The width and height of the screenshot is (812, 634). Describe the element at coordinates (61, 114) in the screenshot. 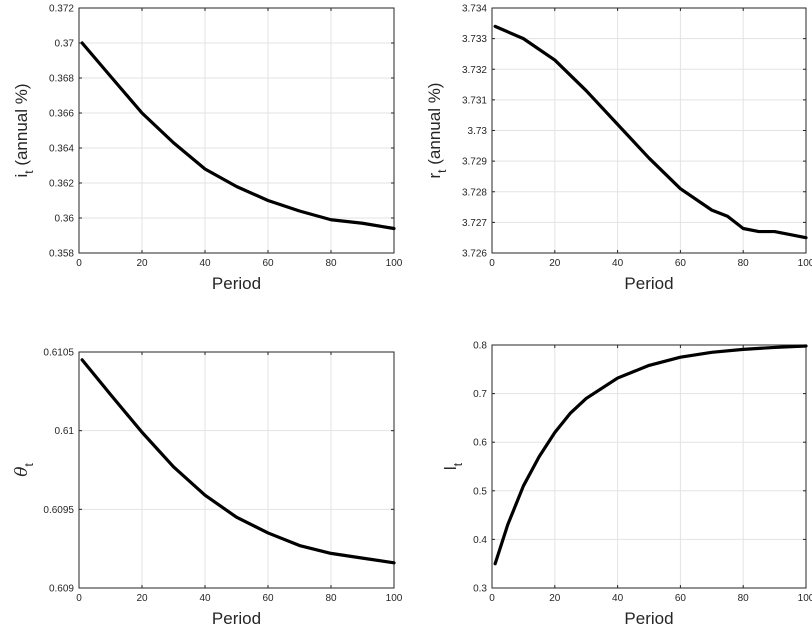

I see `y-tick-label: 0.366` at that location.